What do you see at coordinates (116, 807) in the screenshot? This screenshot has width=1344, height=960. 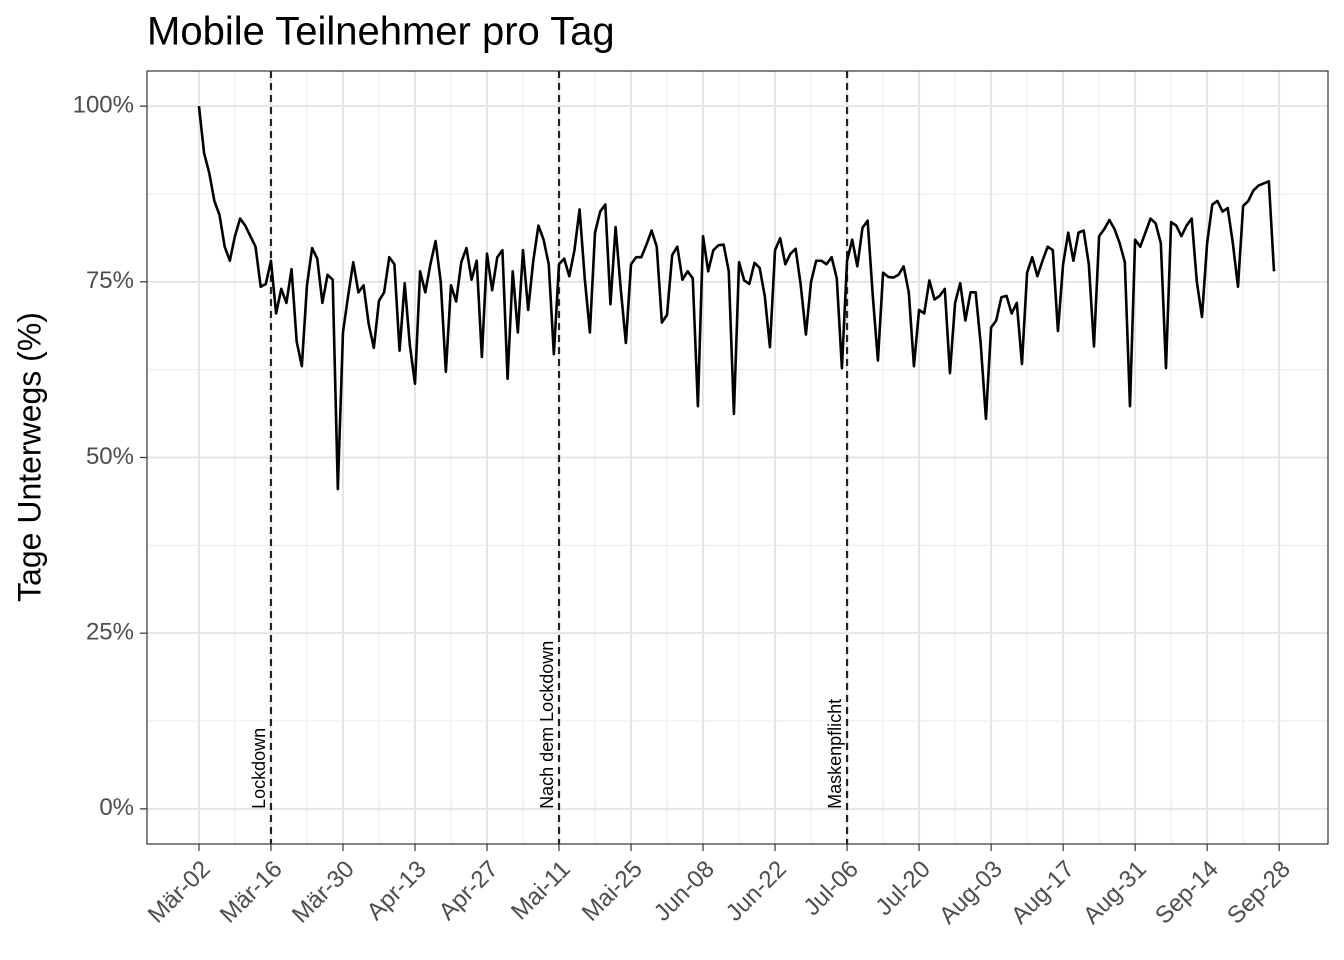 I see `y-tick-label: 0%` at bounding box center [116, 807].